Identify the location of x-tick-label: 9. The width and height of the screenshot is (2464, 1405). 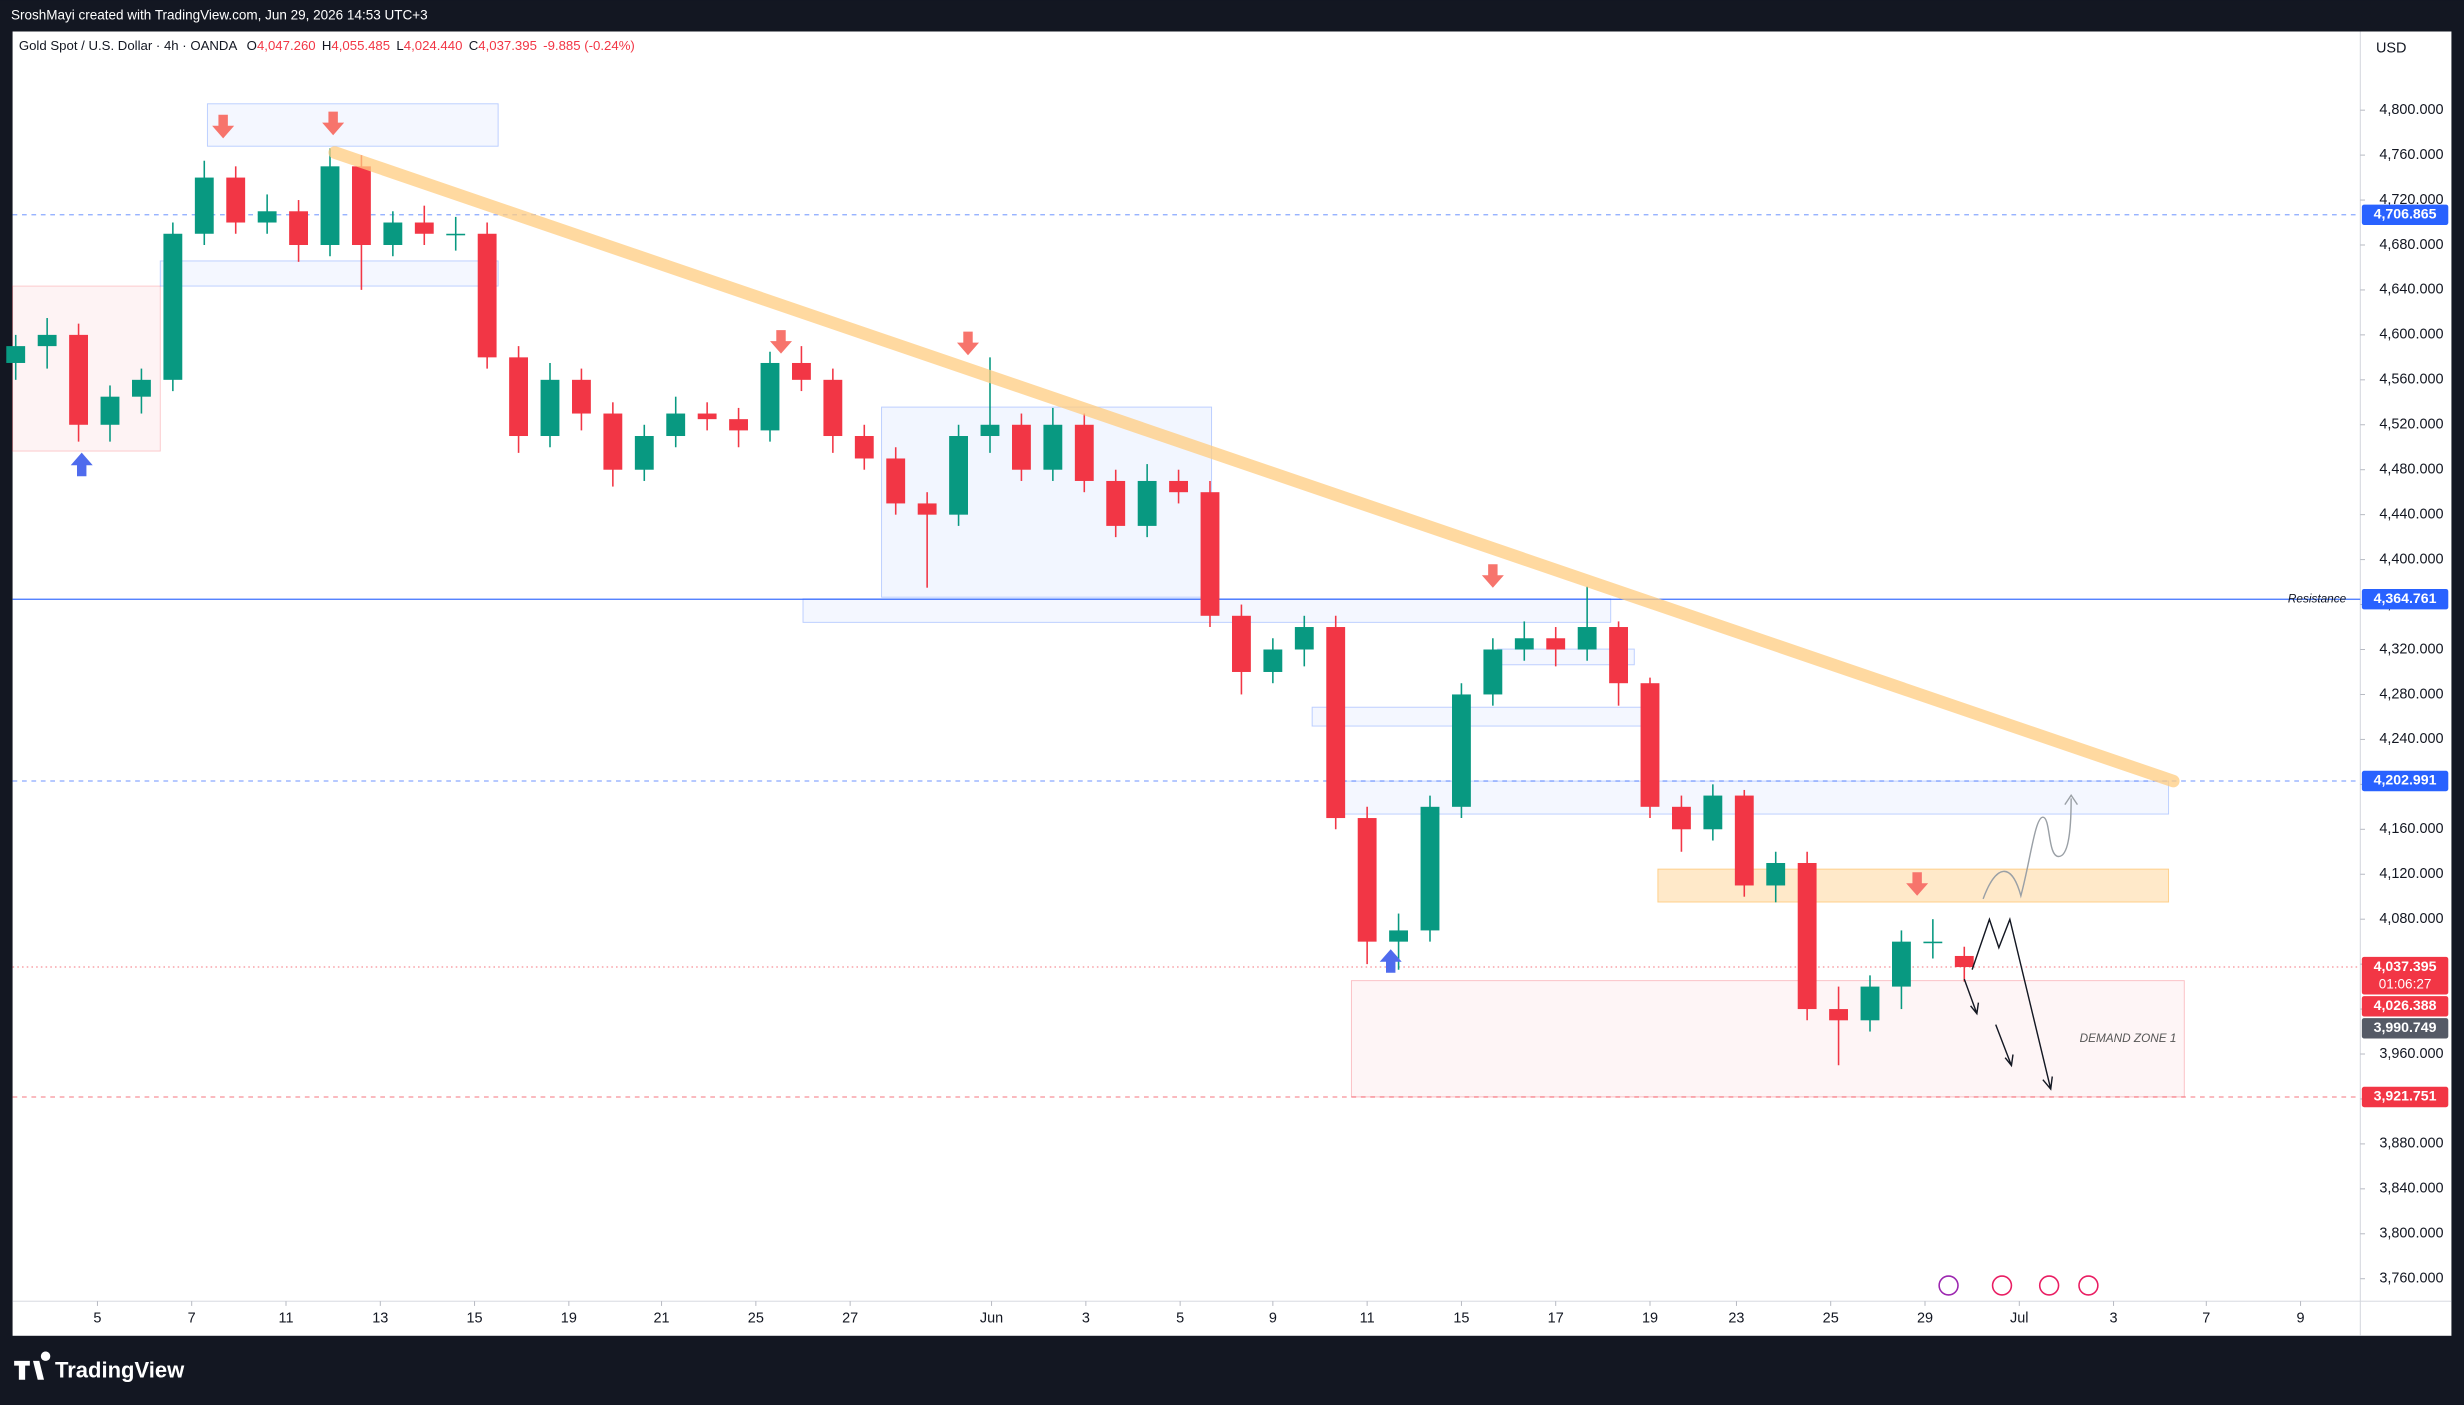
(2301, 1318).